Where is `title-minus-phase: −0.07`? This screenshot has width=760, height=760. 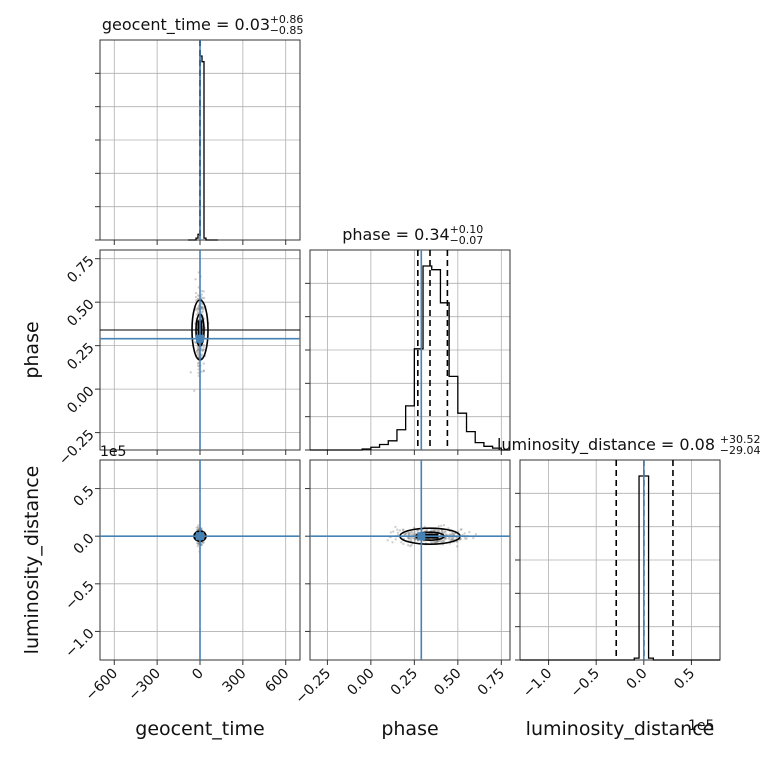 title-minus-phase: −0.07 is located at coordinates (467, 240).